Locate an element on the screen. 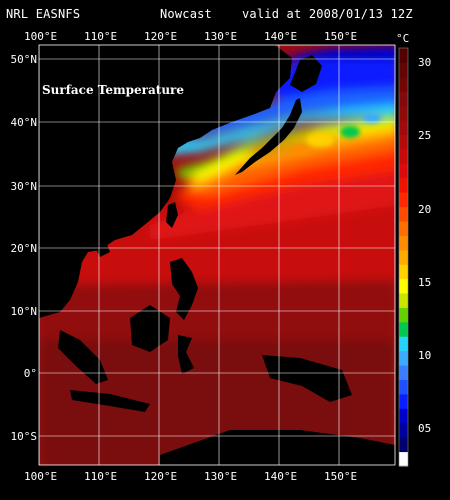  lon-tick-bottom: 100°E is located at coordinates (40, 476).